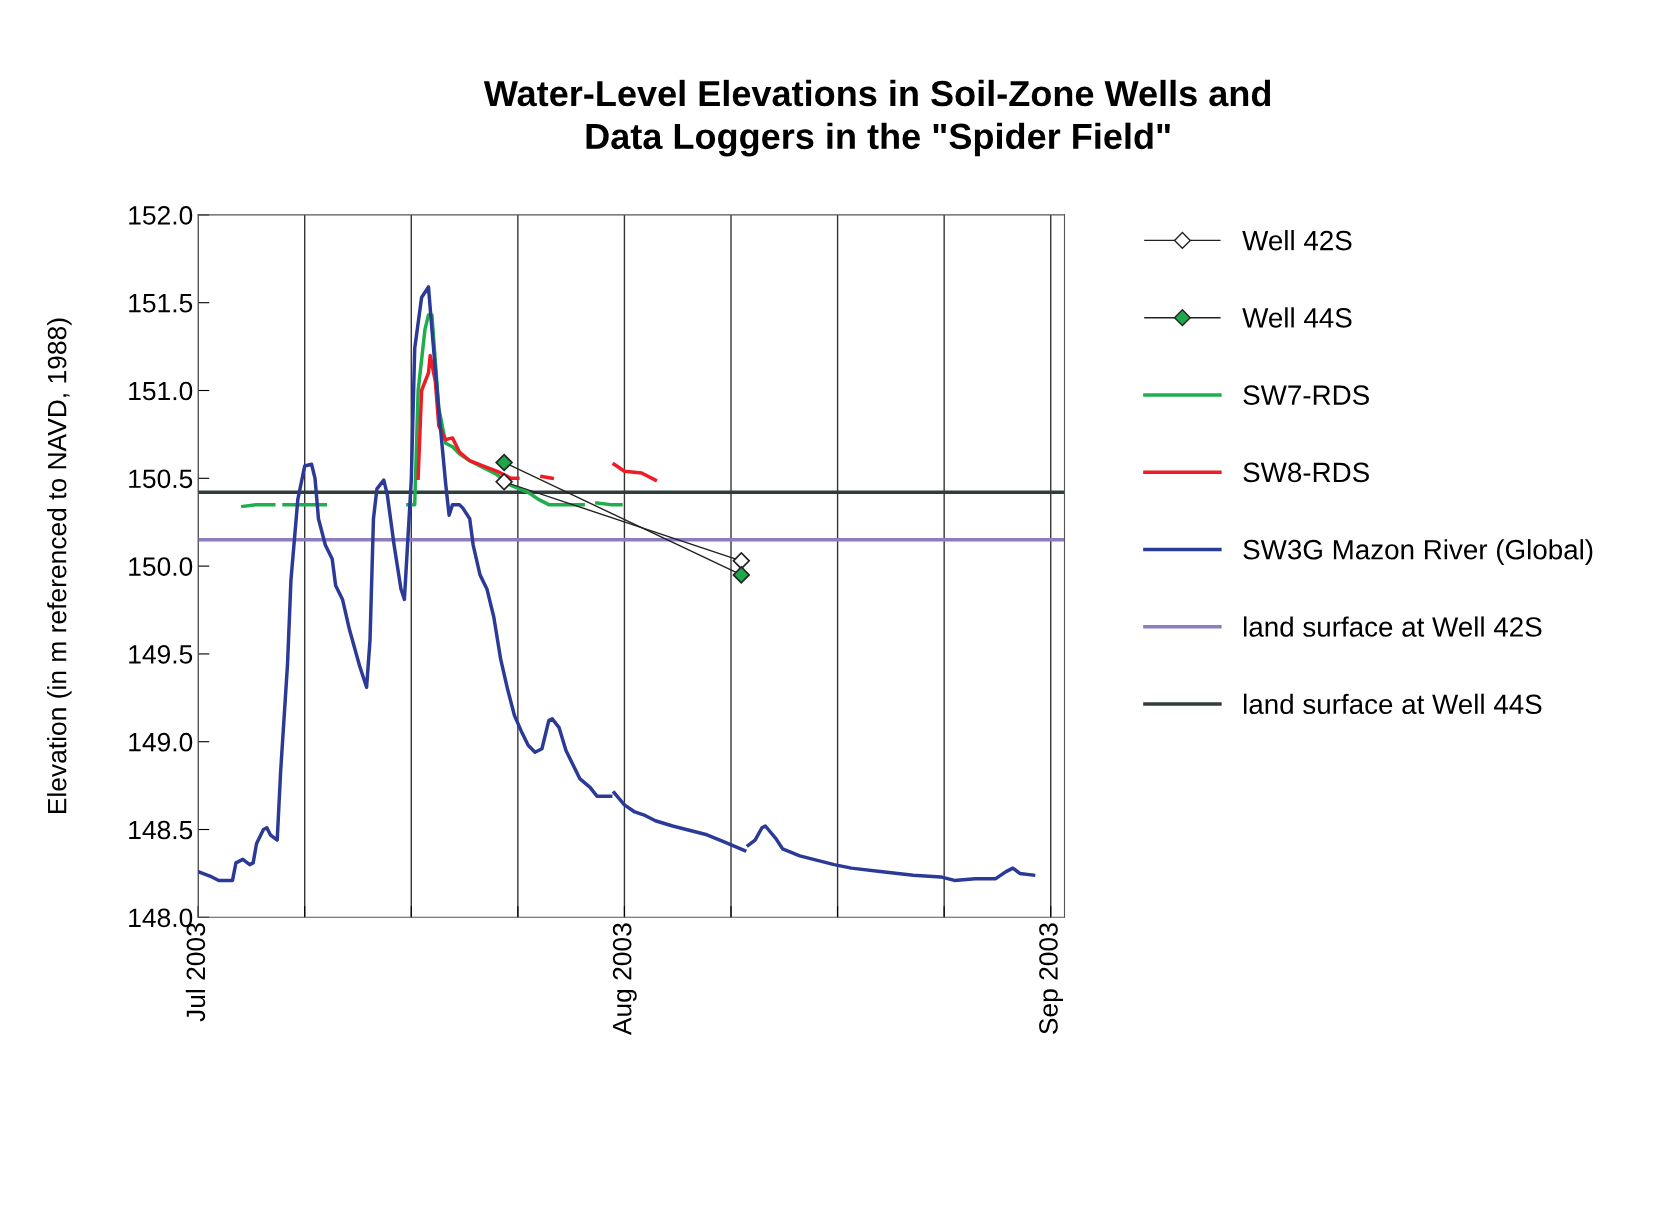 The image size is (1679, 1228). What do you see at coordinates (1306, 472) in the screenshot?
I see `legend-label: SW8-RDS` at bounding box center [1306, 472].